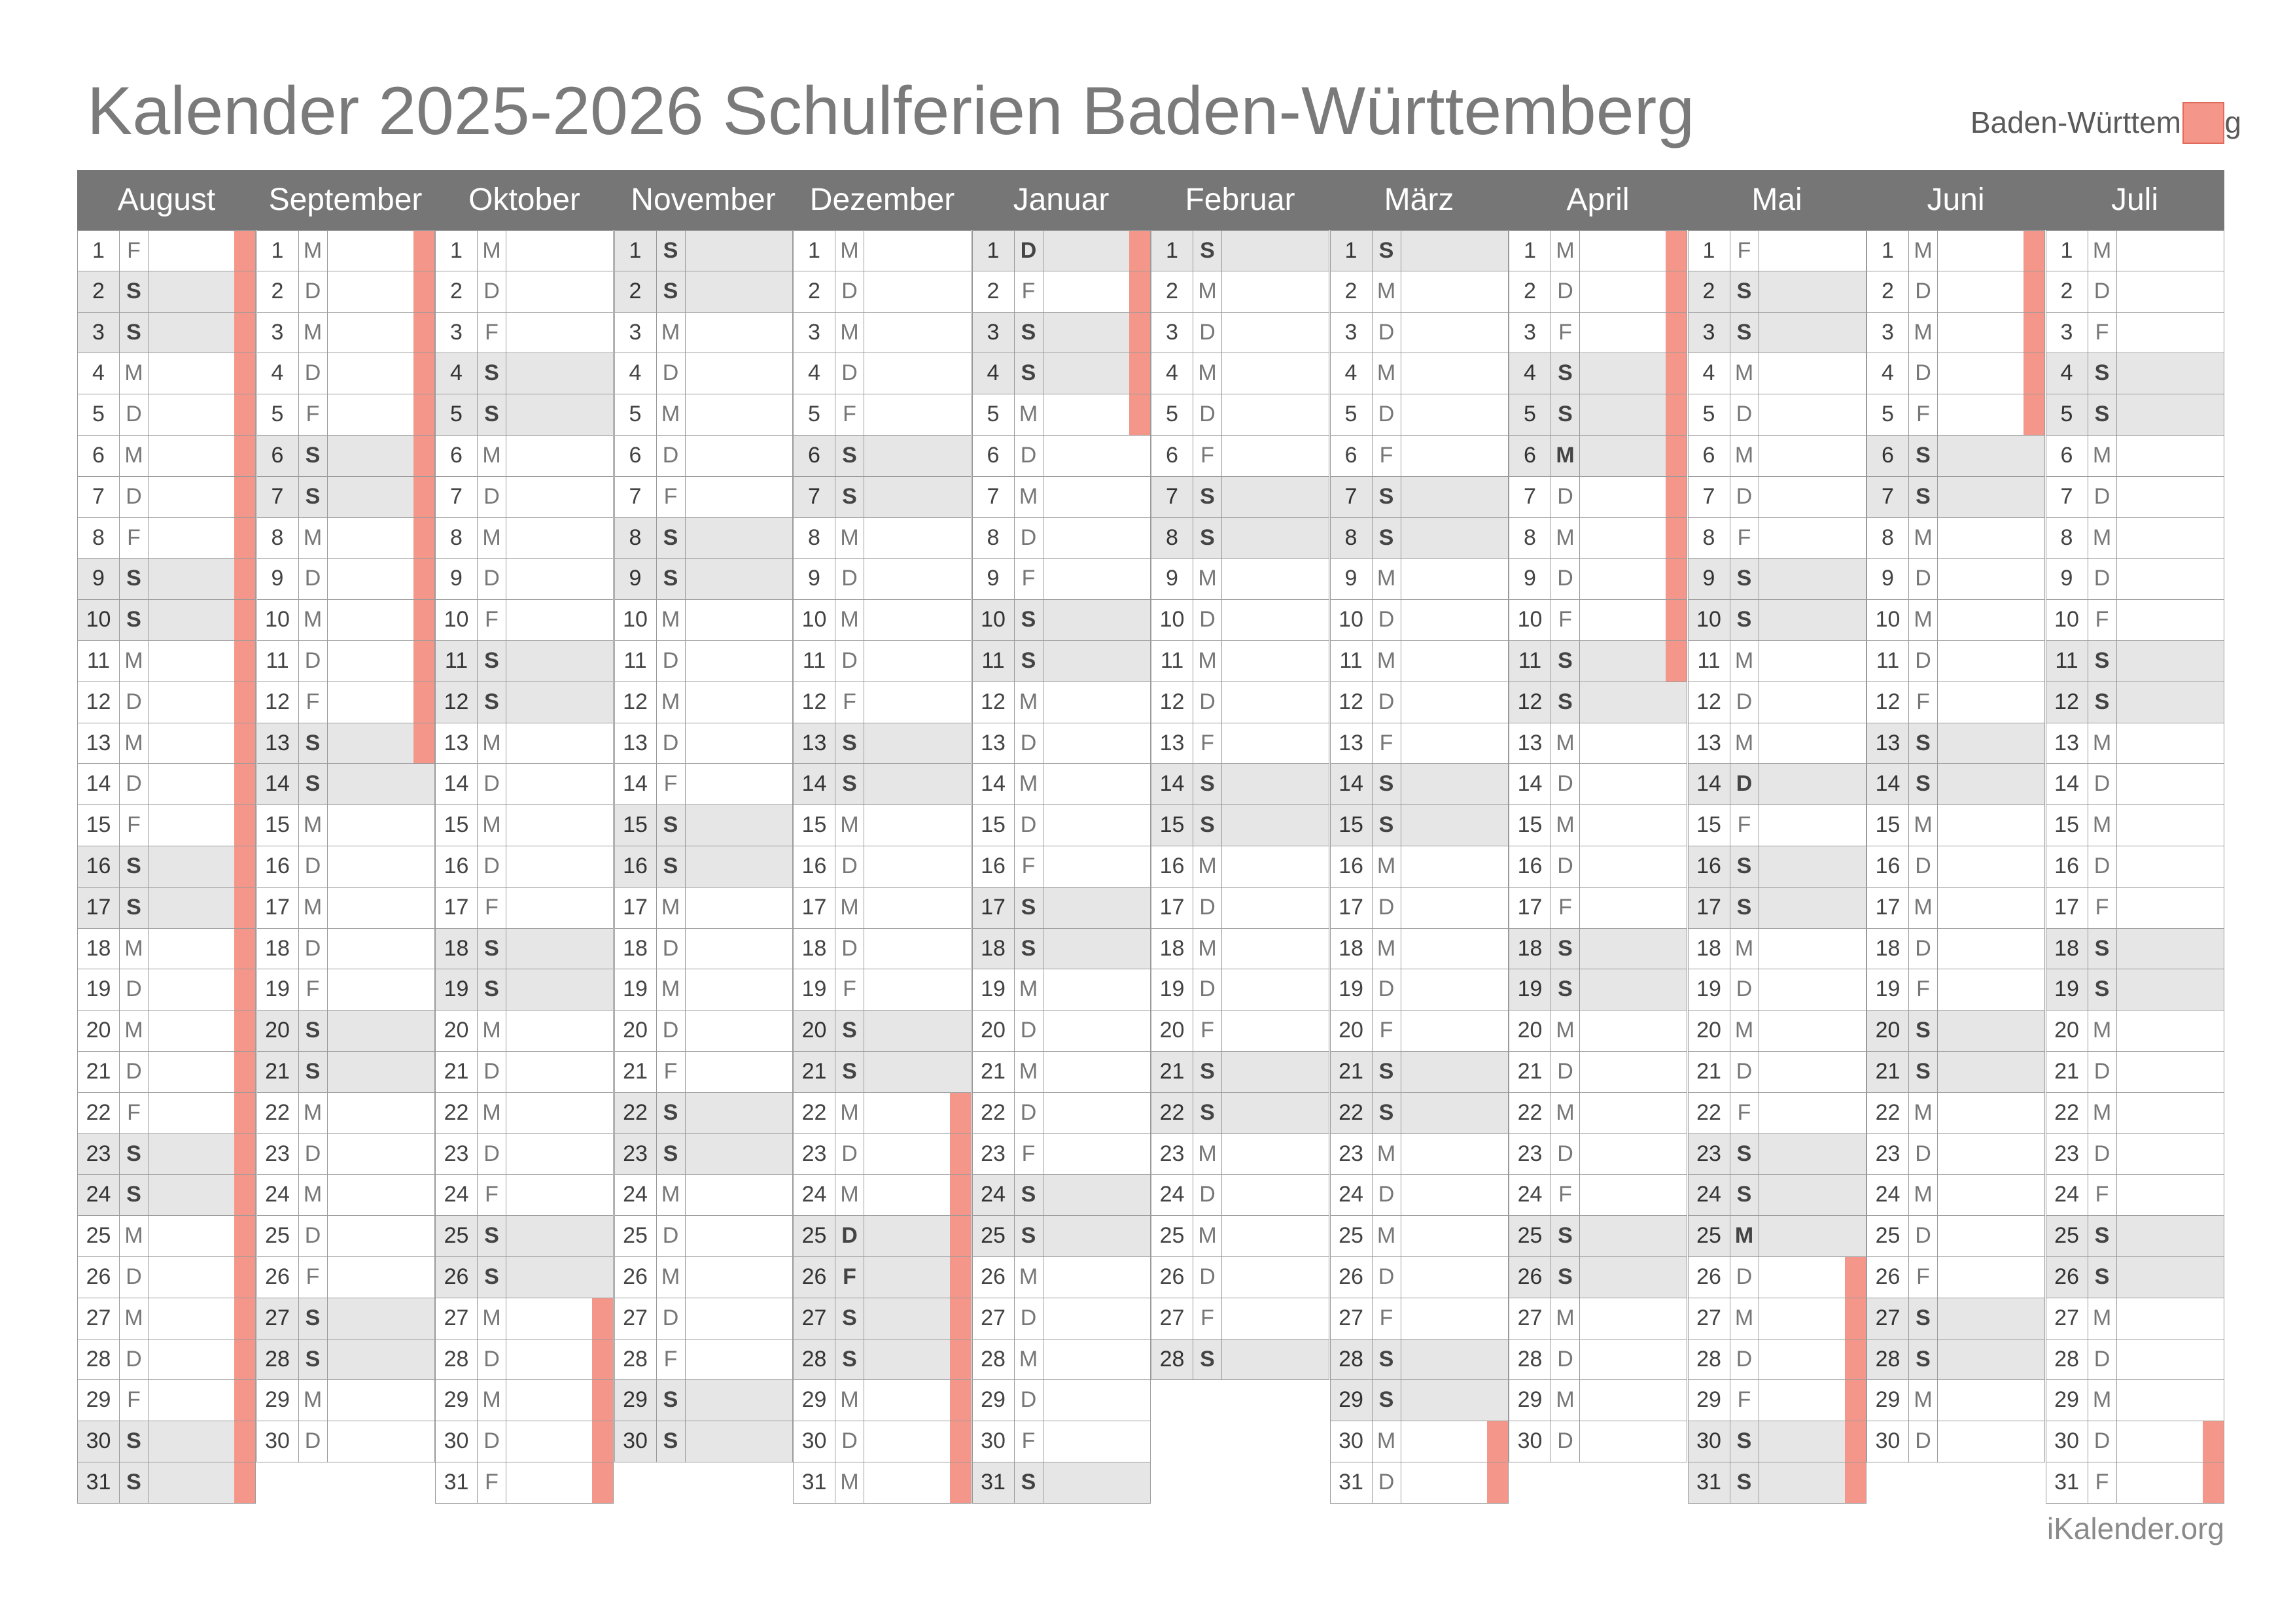 The height and width of the screenshot is (1624, 2295). I want to click on day-number: 4, so click(636, 373).